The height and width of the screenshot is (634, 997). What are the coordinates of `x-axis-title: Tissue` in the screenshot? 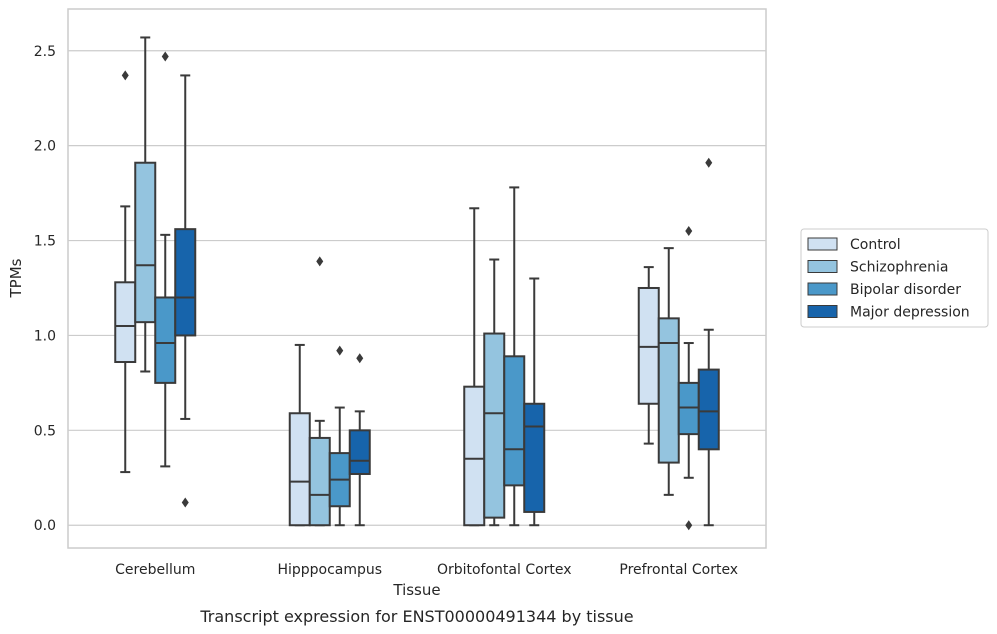 It's located at (416, 590).